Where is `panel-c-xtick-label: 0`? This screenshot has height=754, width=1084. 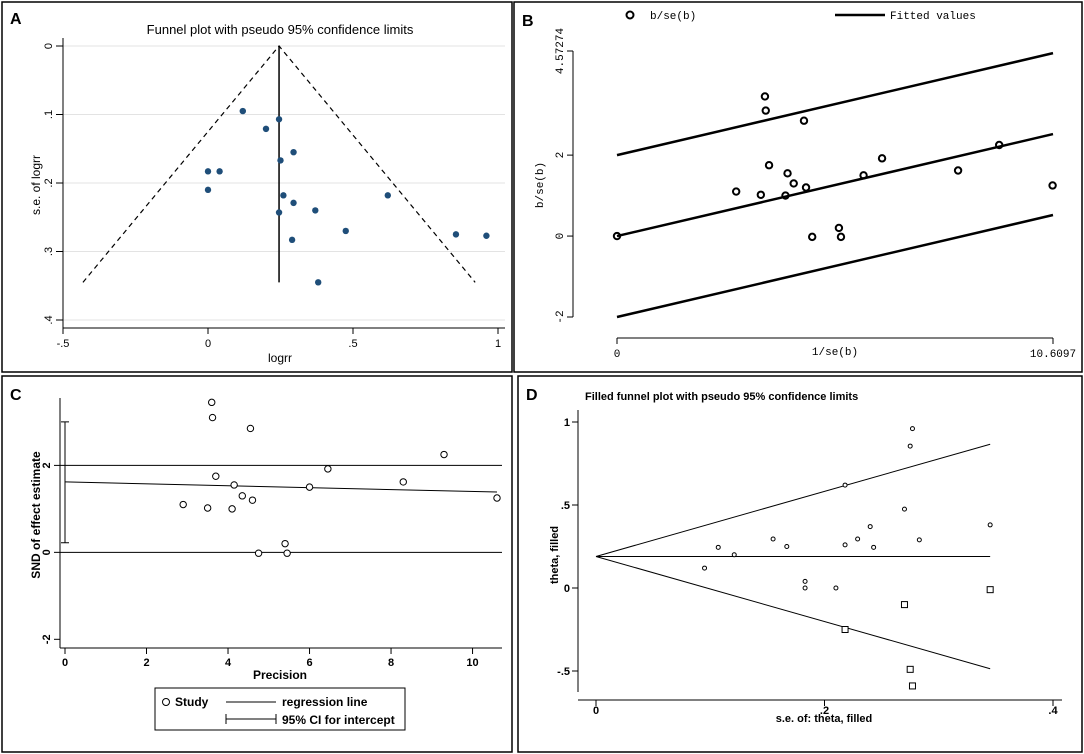
panel-c-xtick-label: 0 is located at coordinates (65, 663).